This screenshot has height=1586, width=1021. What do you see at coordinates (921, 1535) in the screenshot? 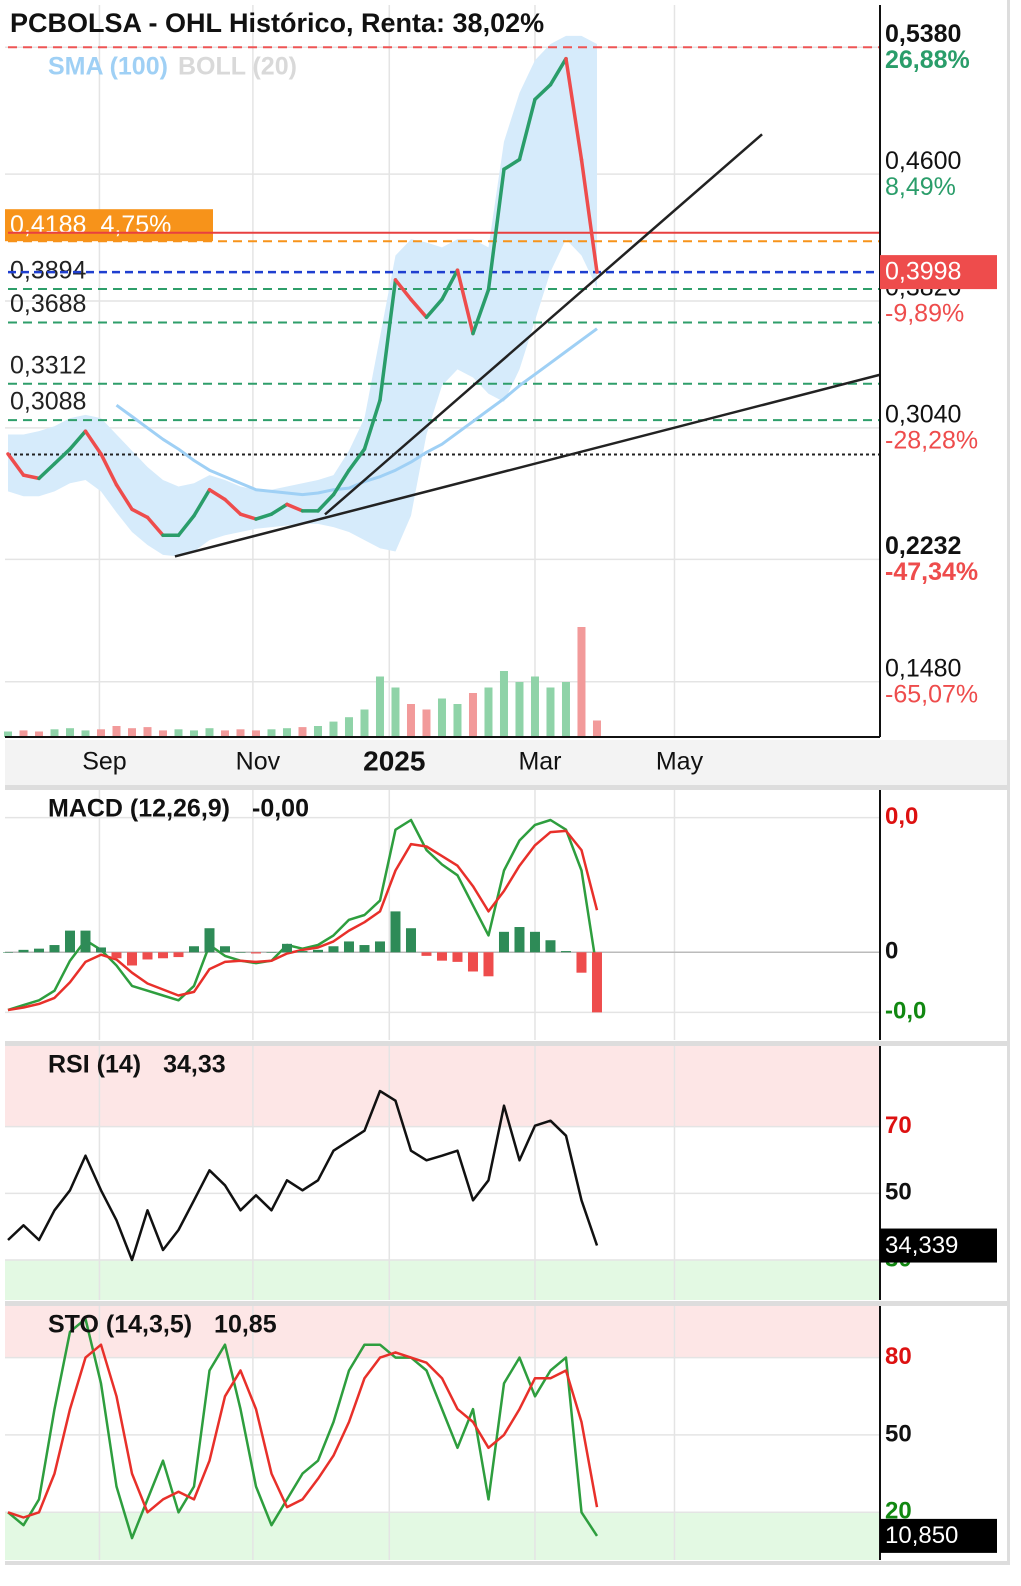
I see `last-value-label: 10,850` at bounding box center [921, 1535].